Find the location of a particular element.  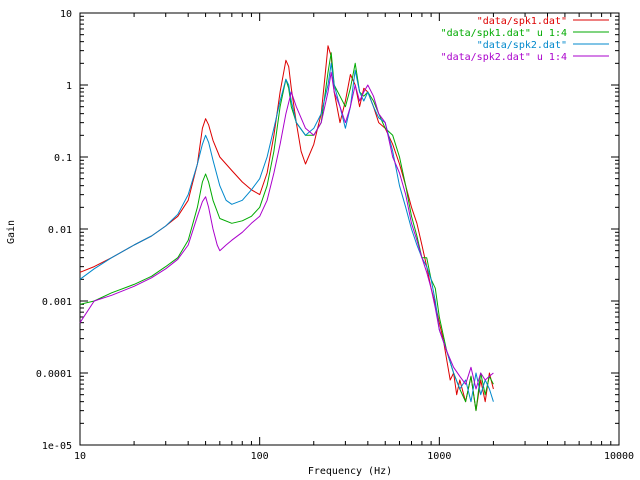

legend-entry: "data/spk1.dat" u 1:4 is located at coordinates (525, 33).